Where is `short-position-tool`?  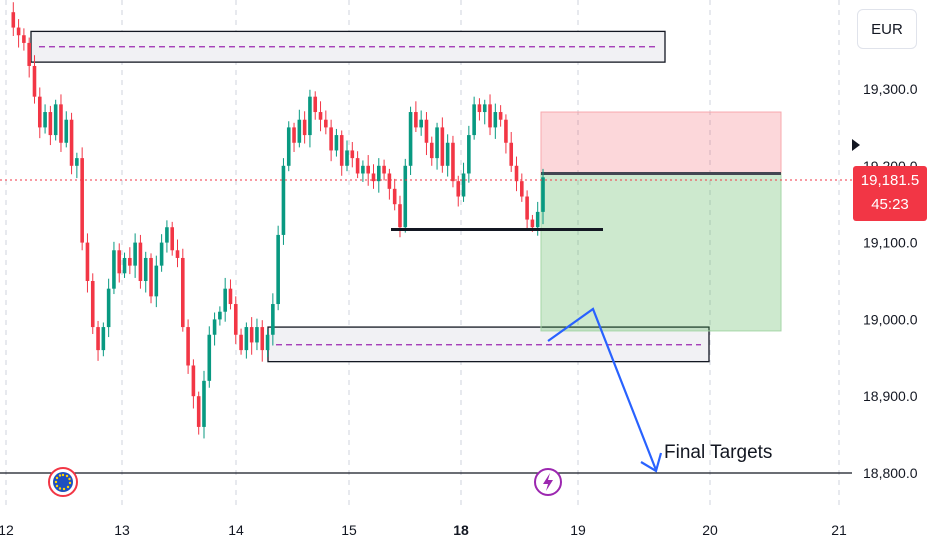 short-position-tool is located at coordinates (661, 221).